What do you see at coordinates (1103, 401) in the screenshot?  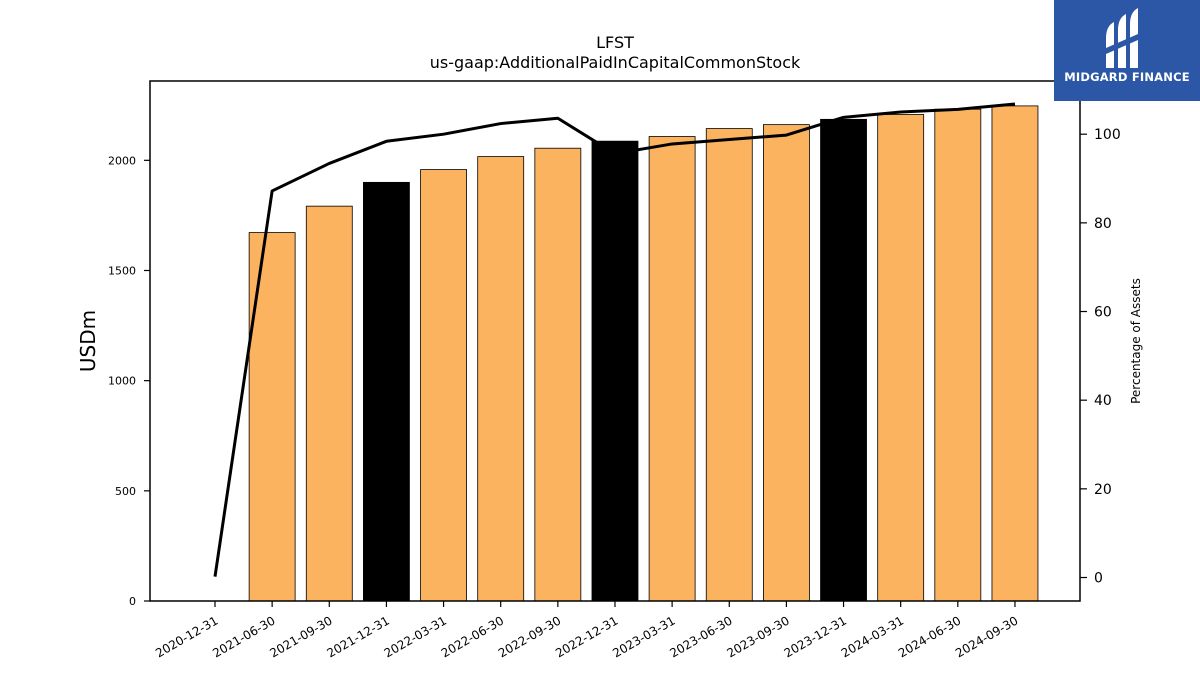 I see `y-tick-label-right: 40` at bounding box center [1103, 401].